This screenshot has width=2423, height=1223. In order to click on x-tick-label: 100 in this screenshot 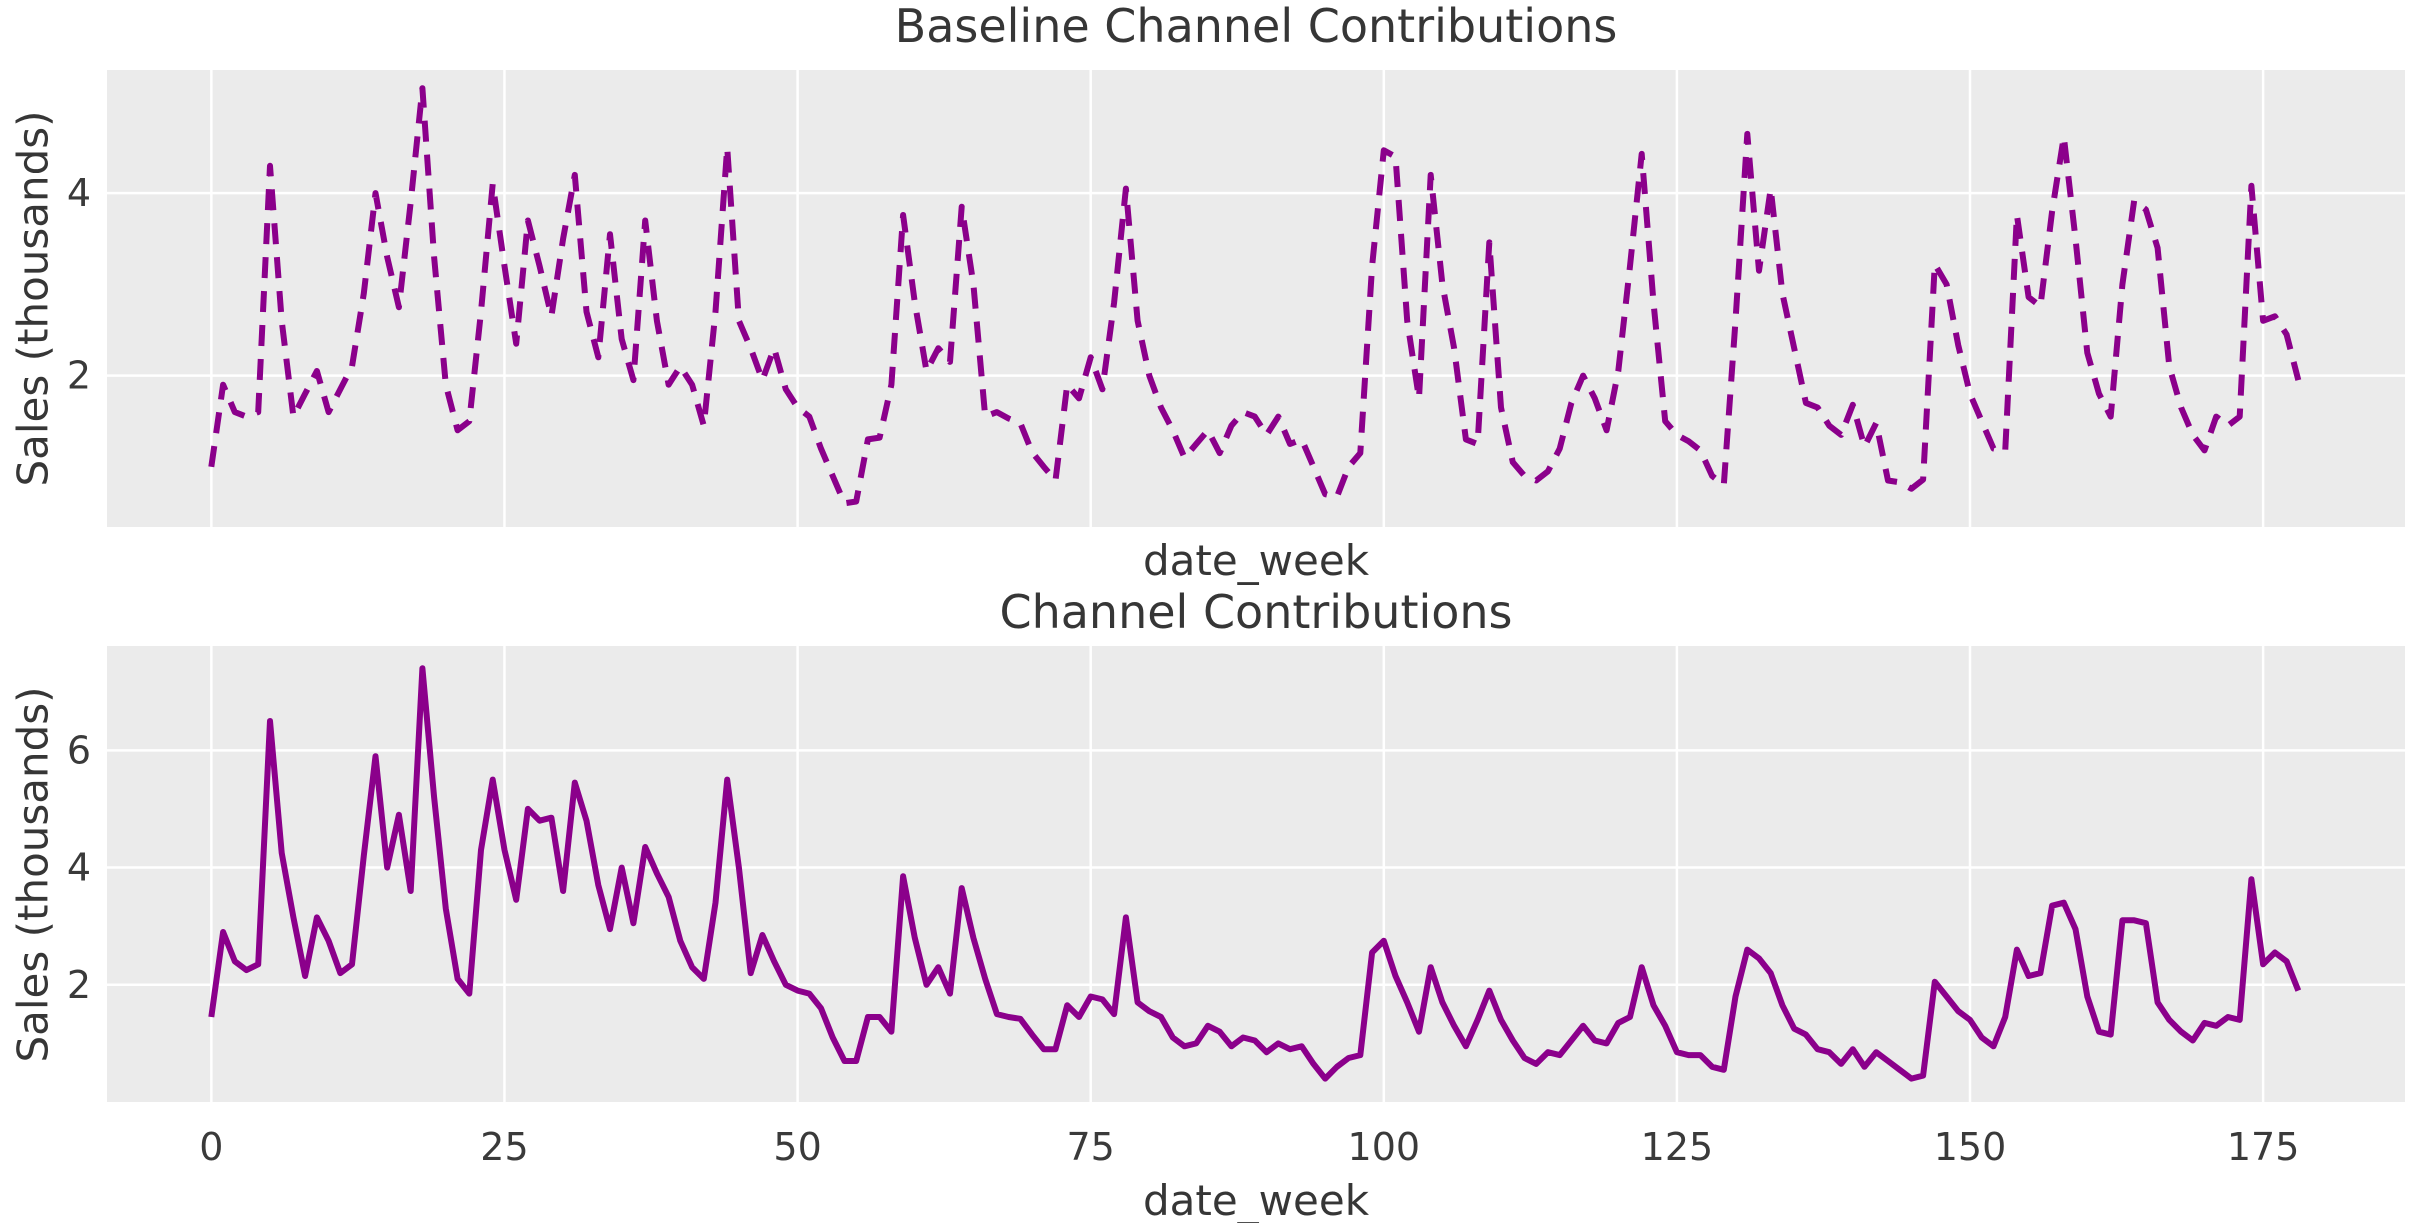, I will do `click(1384, 1147)`.